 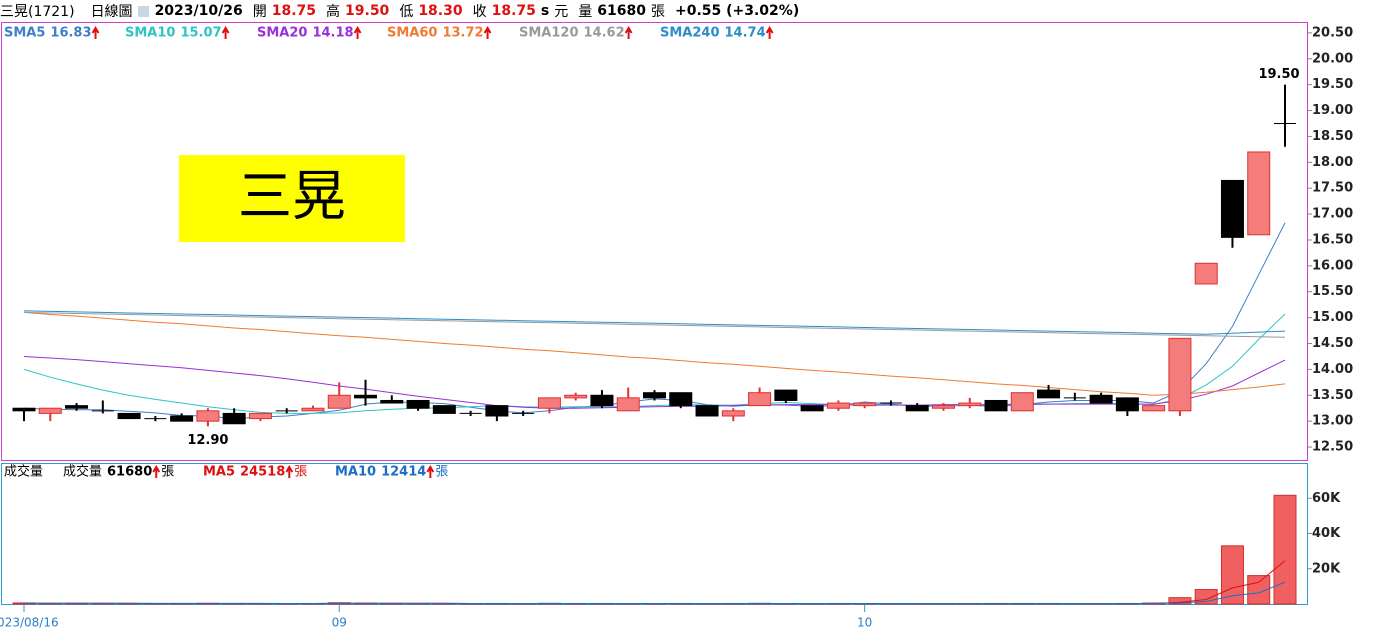 What do you see at coordinates (585, 12) in the screenshot?
I see `volume-label: 量` at bounding box center [585, 12].